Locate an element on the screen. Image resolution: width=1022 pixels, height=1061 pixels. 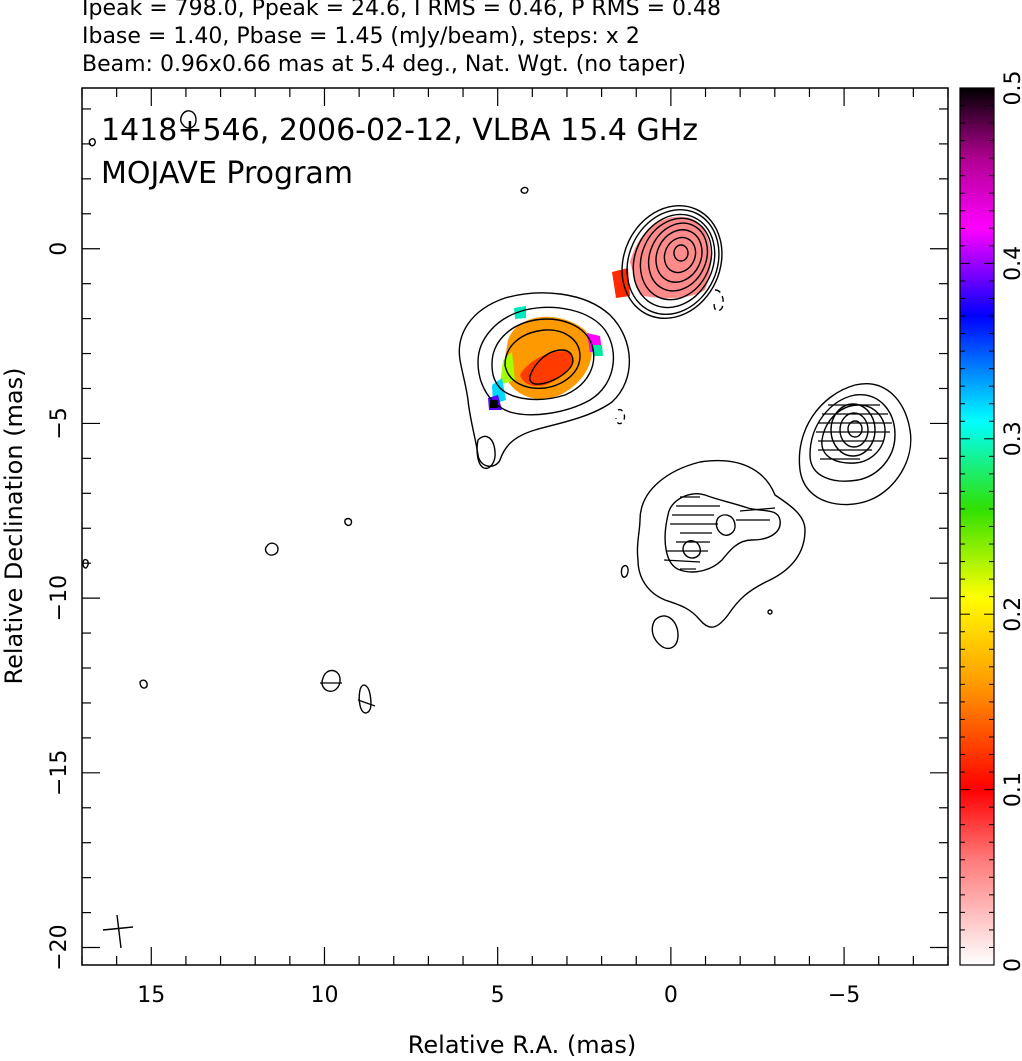
colorbar-ticks is located at coordinates (977, 526).